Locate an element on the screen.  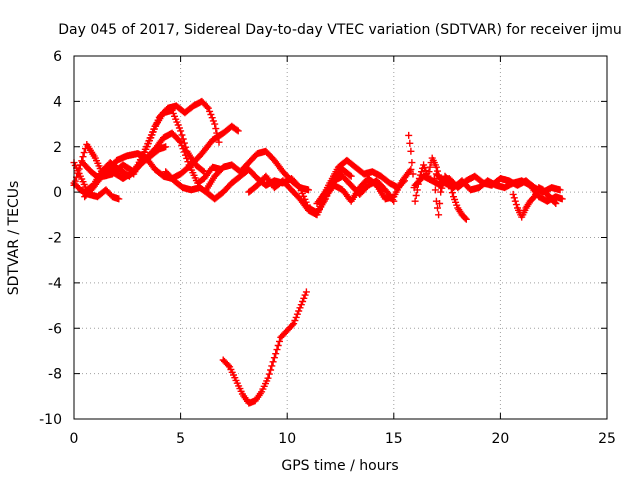
series-s6 is located at coordinates (176, 137).